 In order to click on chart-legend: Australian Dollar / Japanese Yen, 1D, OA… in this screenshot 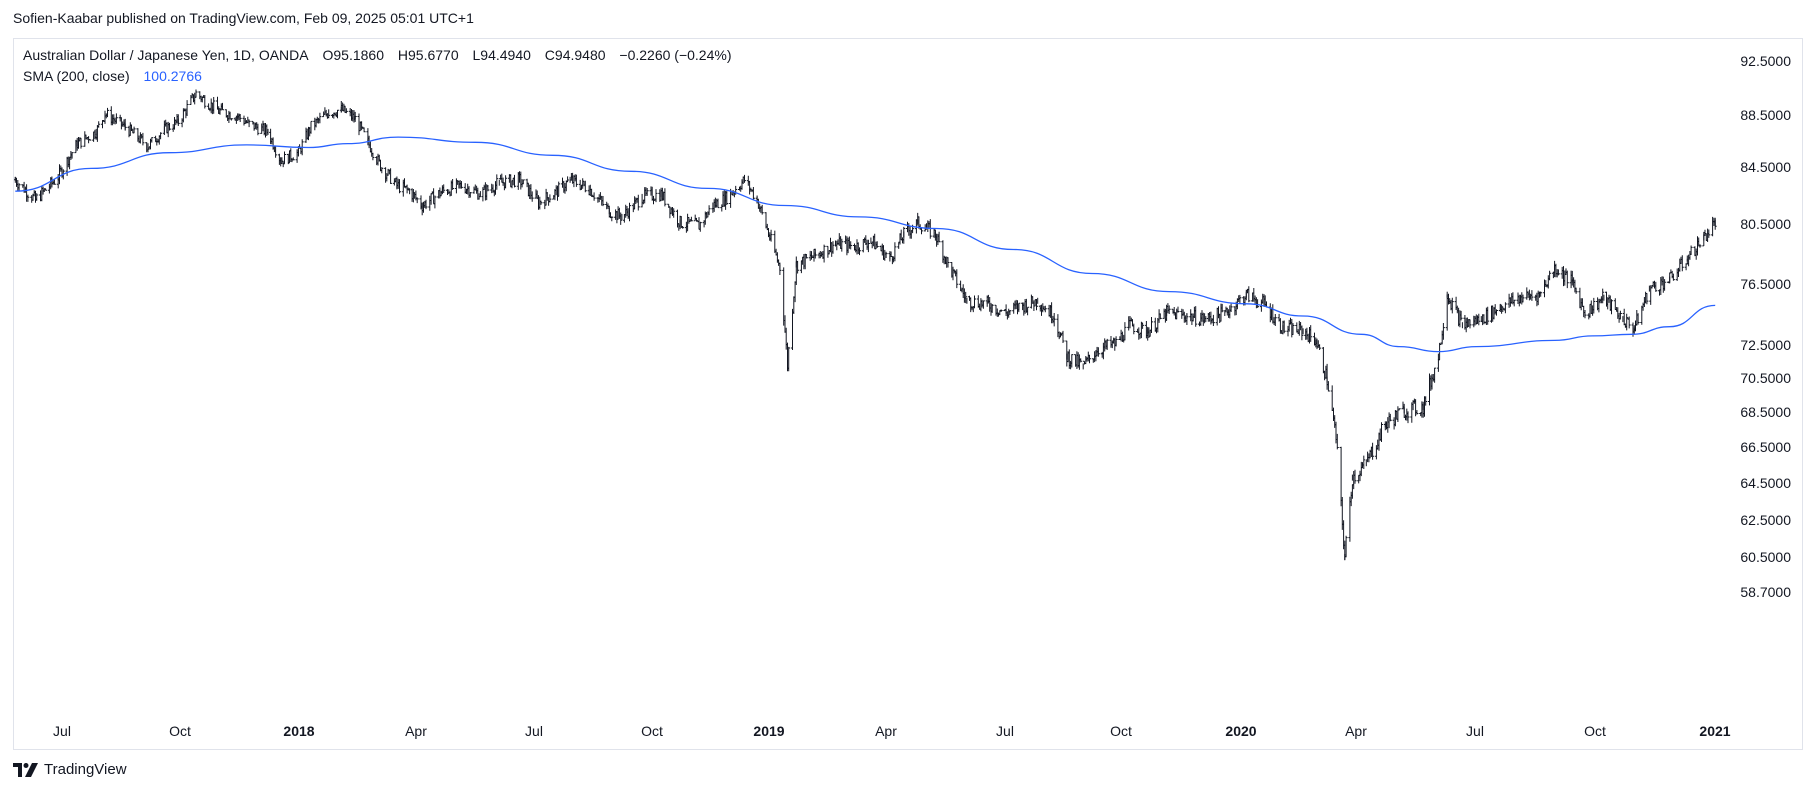, I will do `click(377, 66)`.